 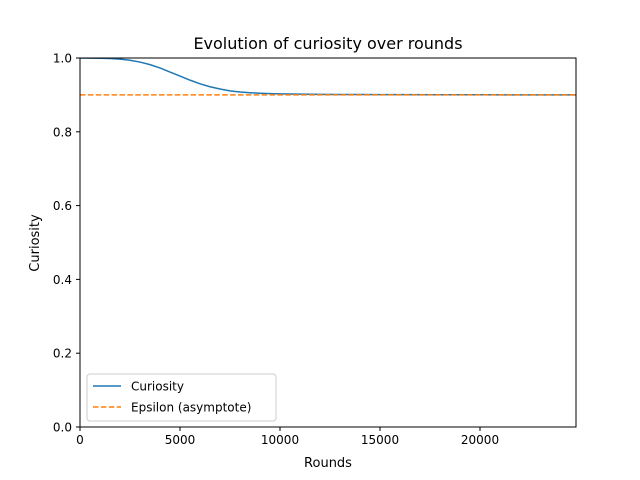 I want to click on plot-area, so click(x=328, y=77).